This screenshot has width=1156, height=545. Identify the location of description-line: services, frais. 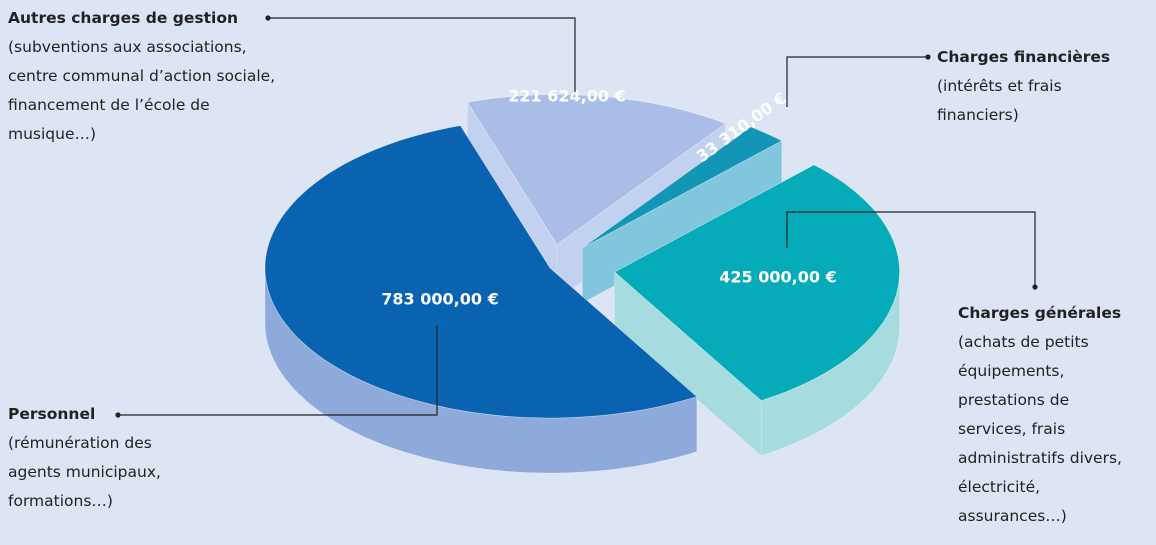
(1012, 429).